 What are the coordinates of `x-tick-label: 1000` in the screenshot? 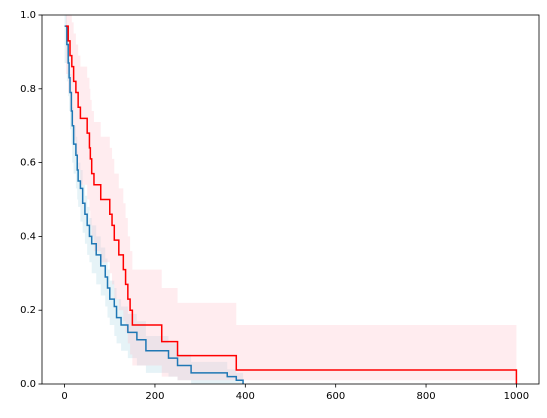 It's located at (516, 396).